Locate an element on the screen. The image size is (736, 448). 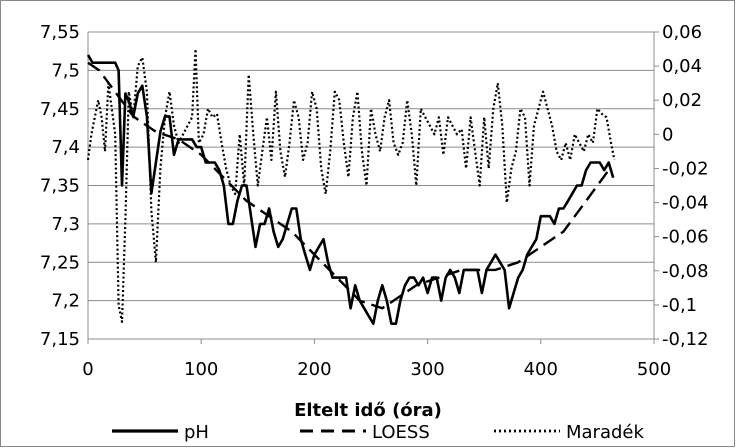
y-left-tick-label: 7,45 is located at coordinates (60, 109).